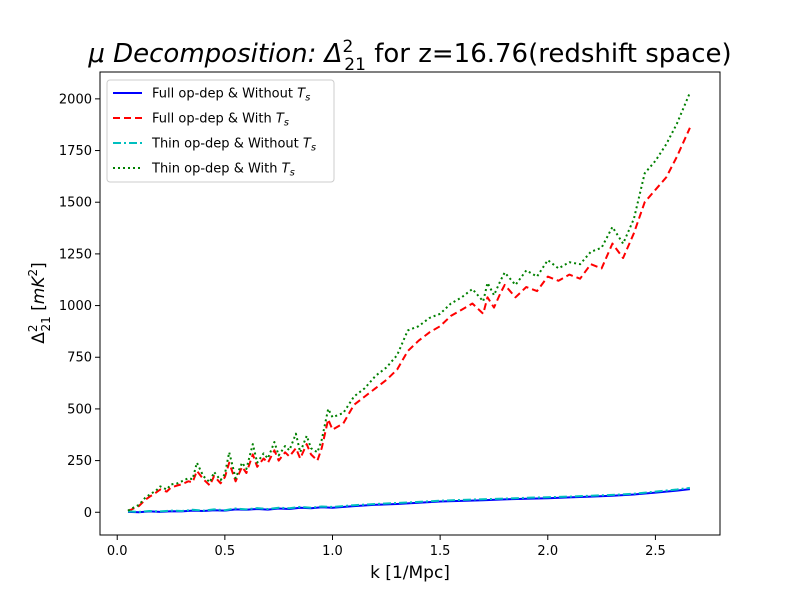 The image size is (800, 600). Describe the element at coordinates (39, 303) in the screenshot. I see `y-axis-label: Δ221 [mK2]` at that location.